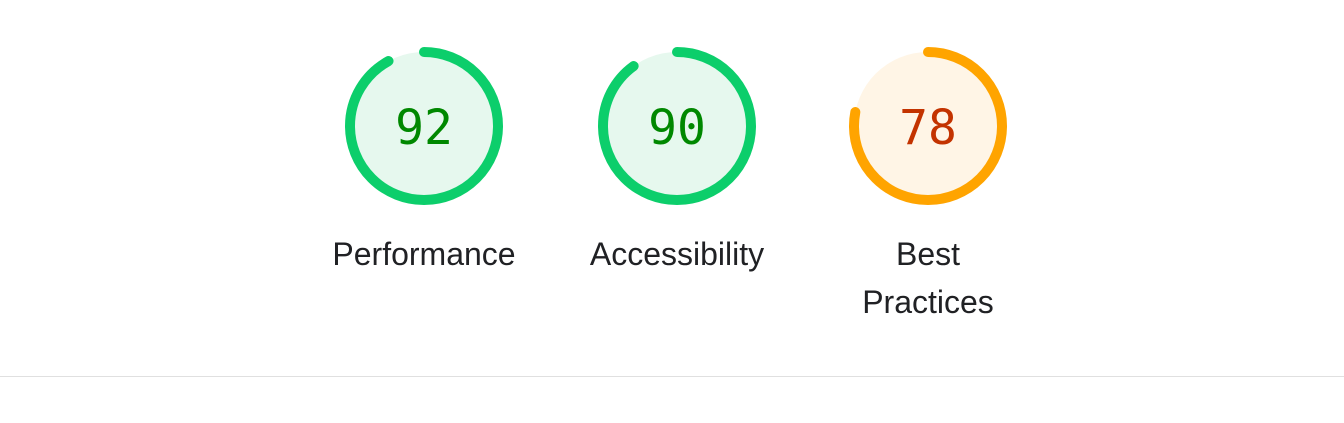  What do you see at coordinates (677, 254) in the screenshot?
I see `gauge-label: Accessibility` at bounding box center [677, 254].